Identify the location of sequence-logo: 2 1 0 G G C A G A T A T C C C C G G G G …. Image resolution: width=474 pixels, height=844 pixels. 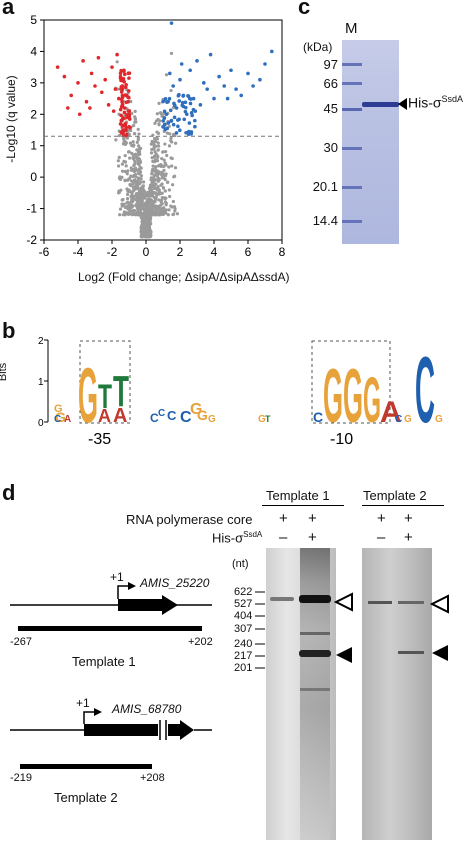
(240, 392).